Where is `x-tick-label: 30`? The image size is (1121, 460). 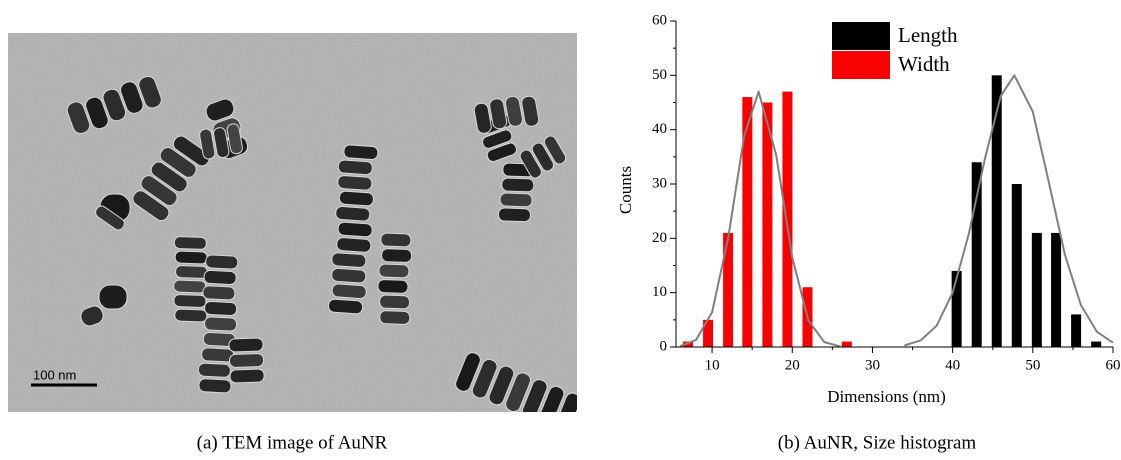
x-tick-label: 30 is located at coordinates (872, 365).